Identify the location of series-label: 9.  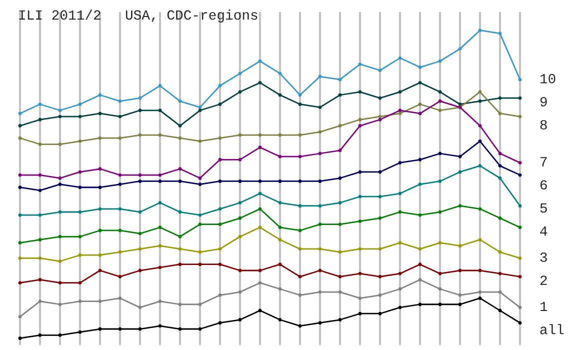
(543, 101).